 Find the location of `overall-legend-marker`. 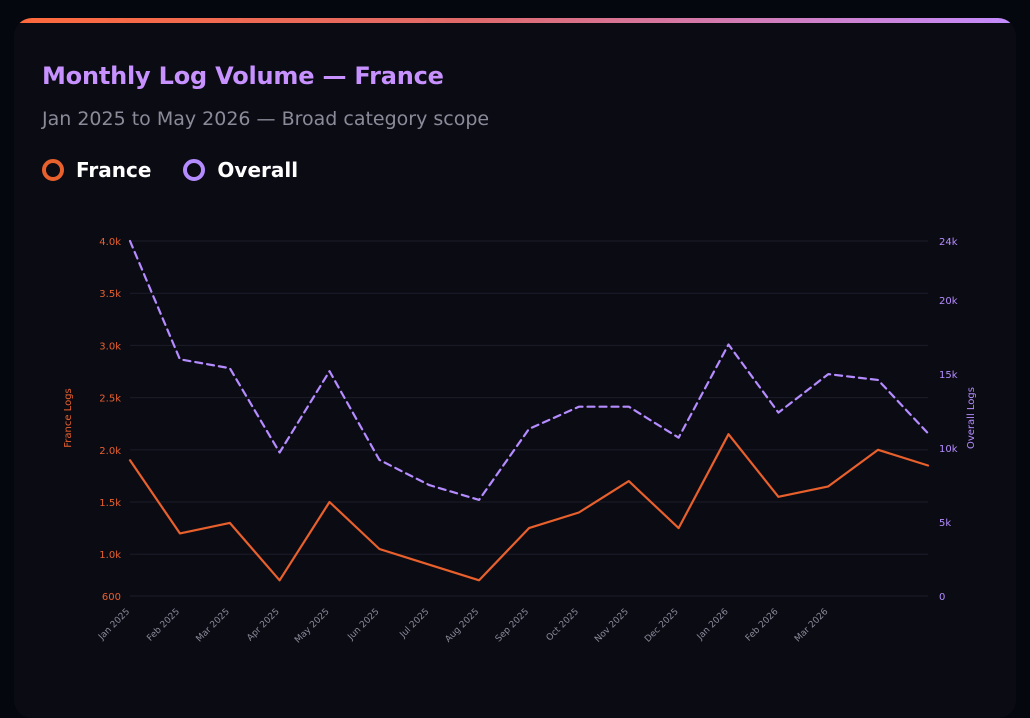

overall-legend-marker is located at coordinates (194, 170).